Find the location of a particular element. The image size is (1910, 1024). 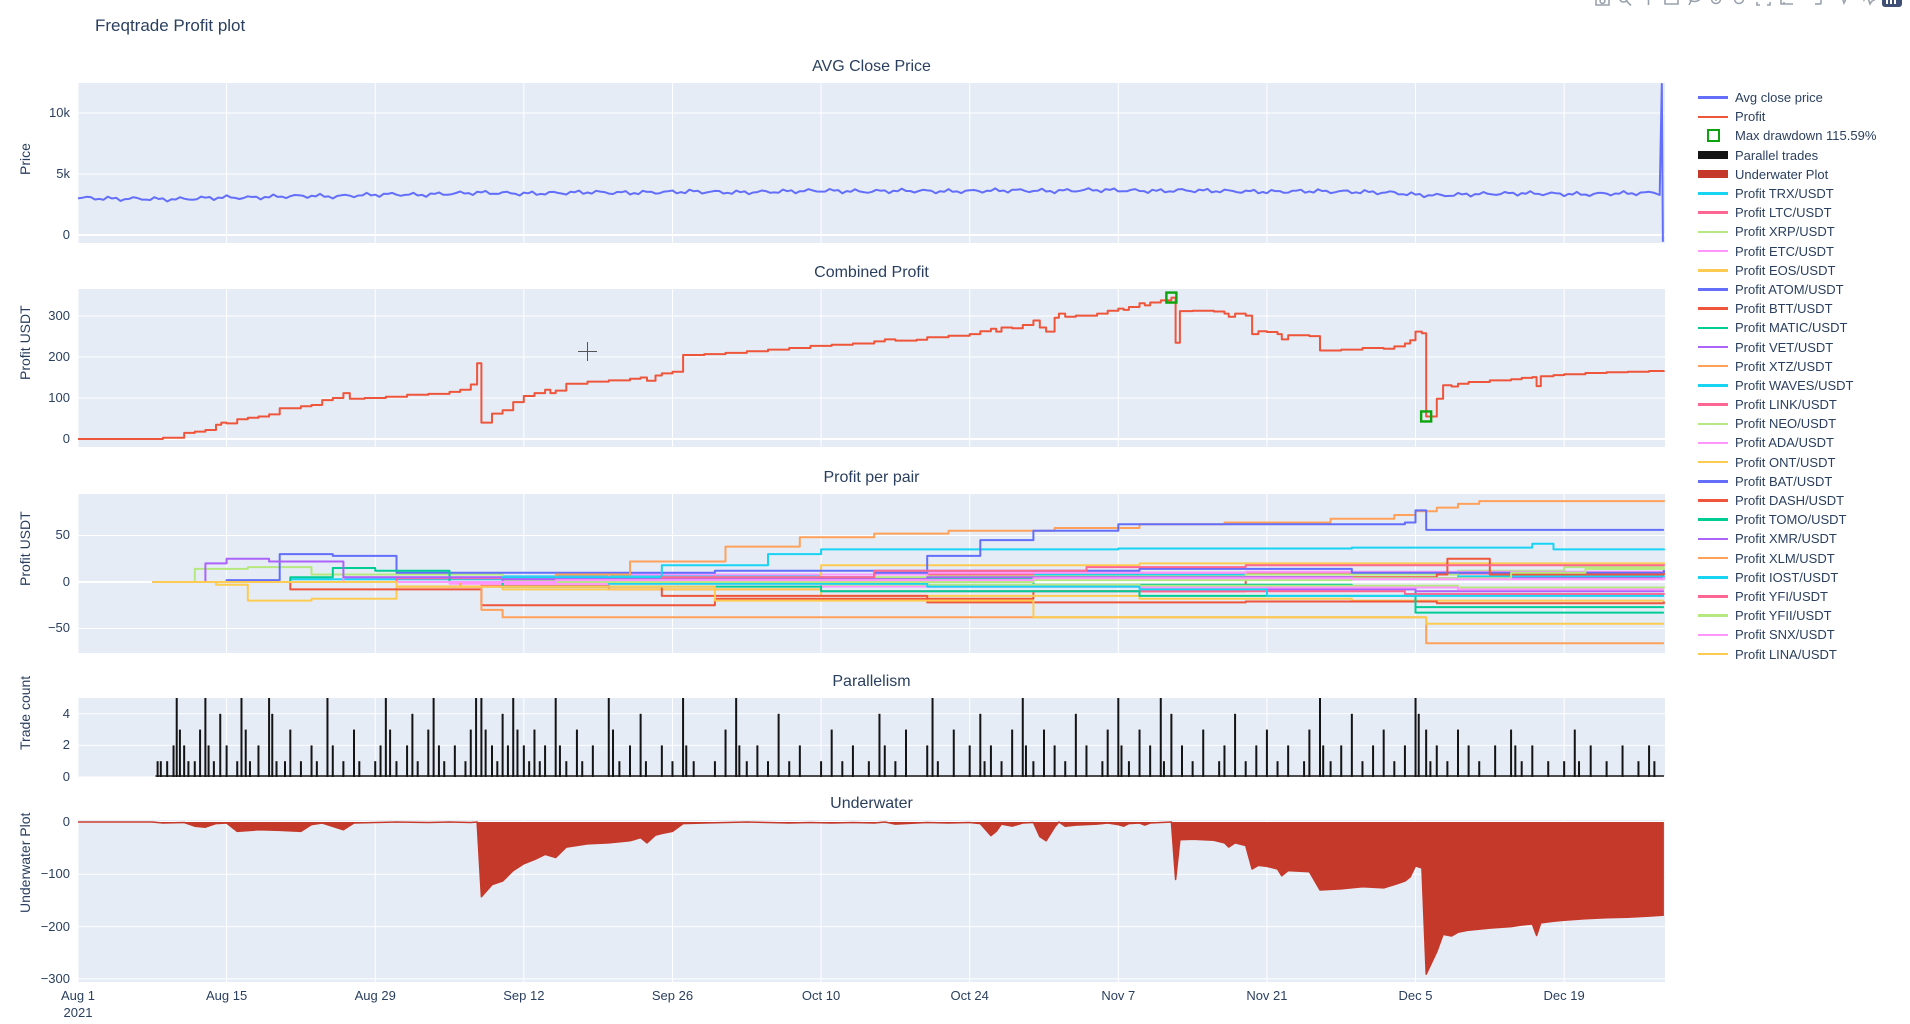

legend-item-profit-xmr-usdt: Profit XMR/USDT is located at coordinates (1786, 538).